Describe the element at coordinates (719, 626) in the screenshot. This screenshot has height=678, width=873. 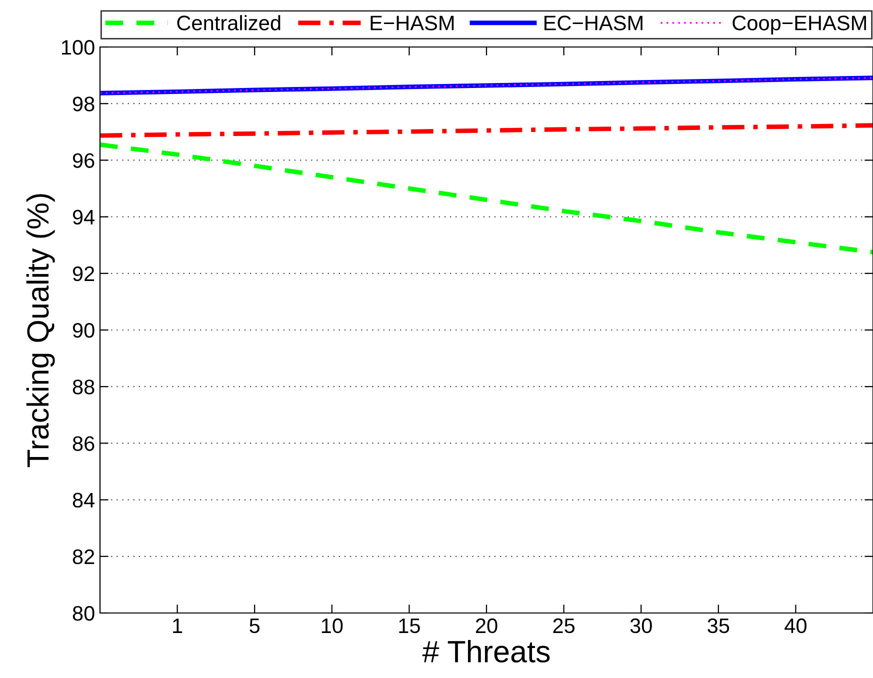
I see `x-tick-label: 35` at that location.